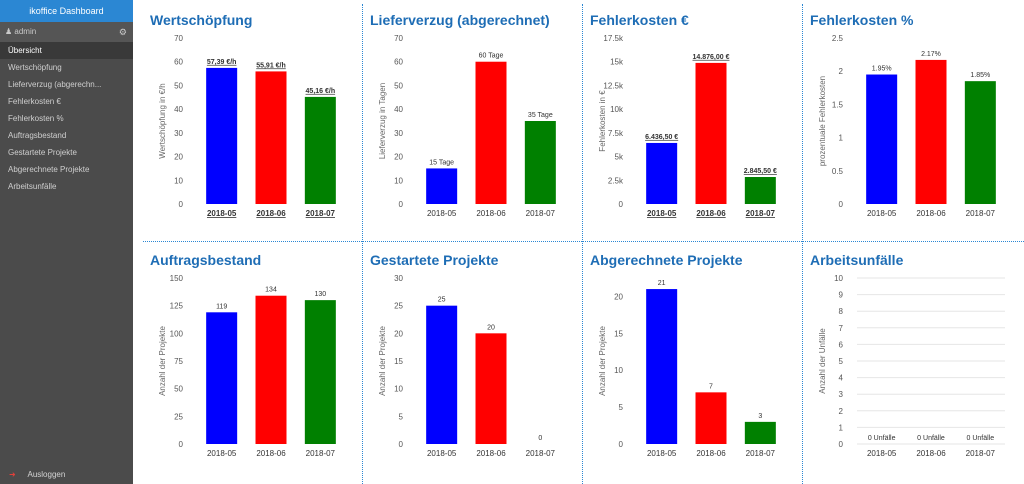  What do you see at coordinates (401, 416) in the screenshot?
I see `y-tick-label: 5` at bounding box center [401, 416].